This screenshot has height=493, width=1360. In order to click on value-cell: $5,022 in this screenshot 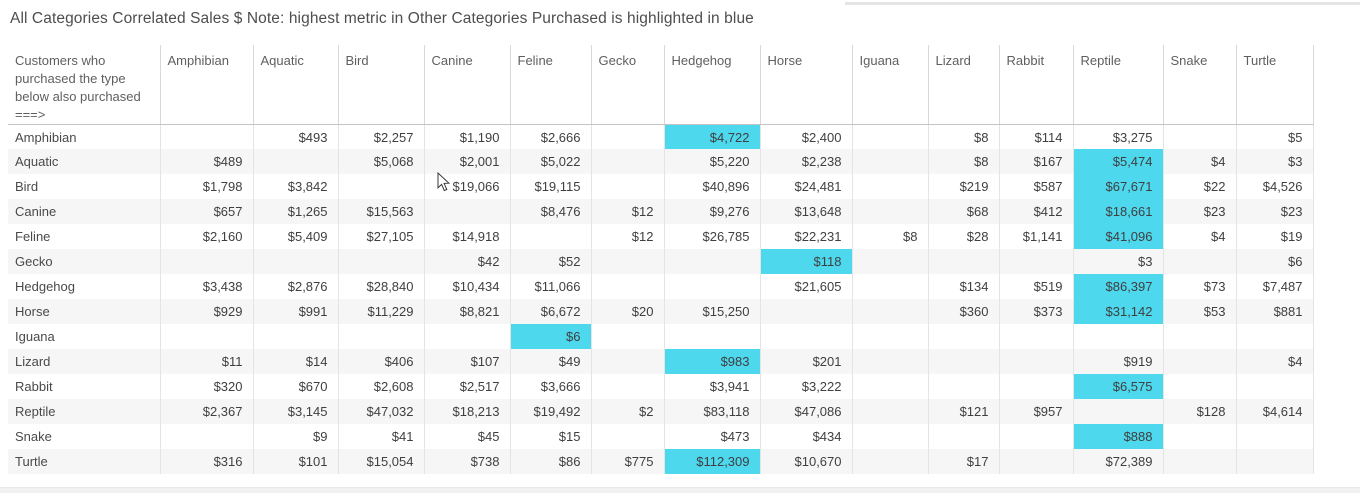, I will do `click(551, 162)`.